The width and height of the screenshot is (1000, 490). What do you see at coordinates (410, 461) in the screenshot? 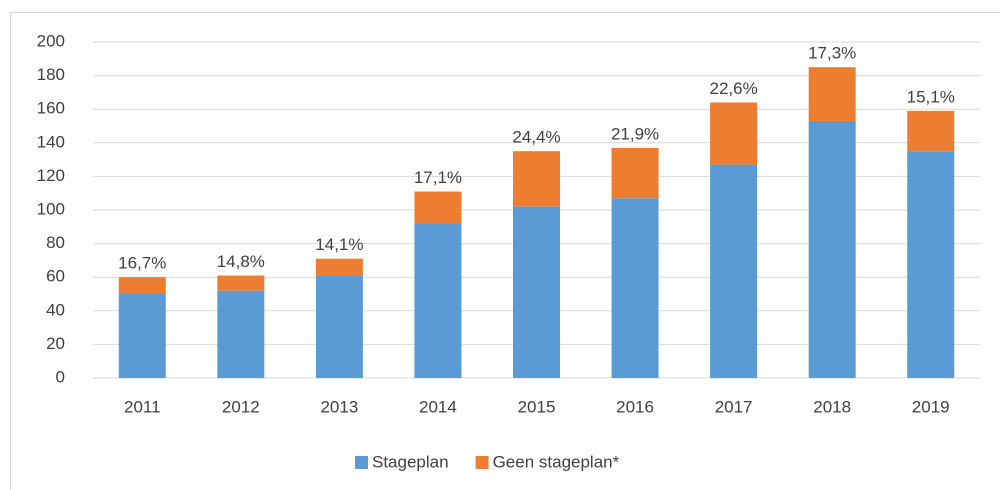
I see `legend-label: Stageplan` at bounding box center [410, 461].